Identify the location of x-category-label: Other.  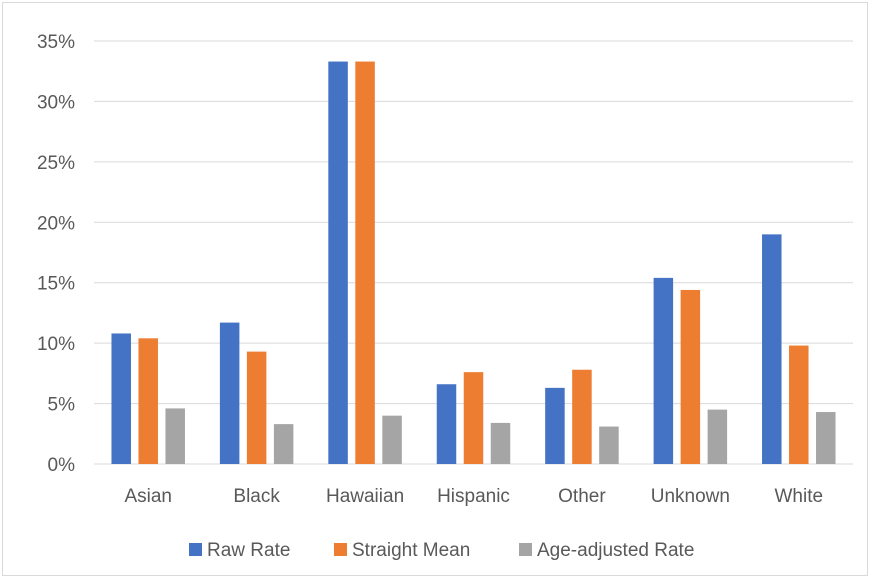
(582, 496).